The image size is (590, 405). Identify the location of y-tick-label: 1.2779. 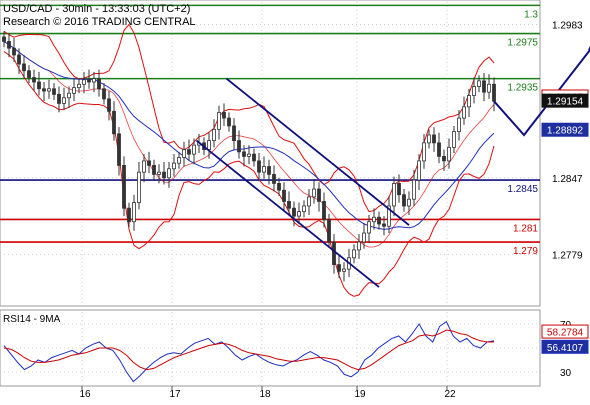
(567, 255).